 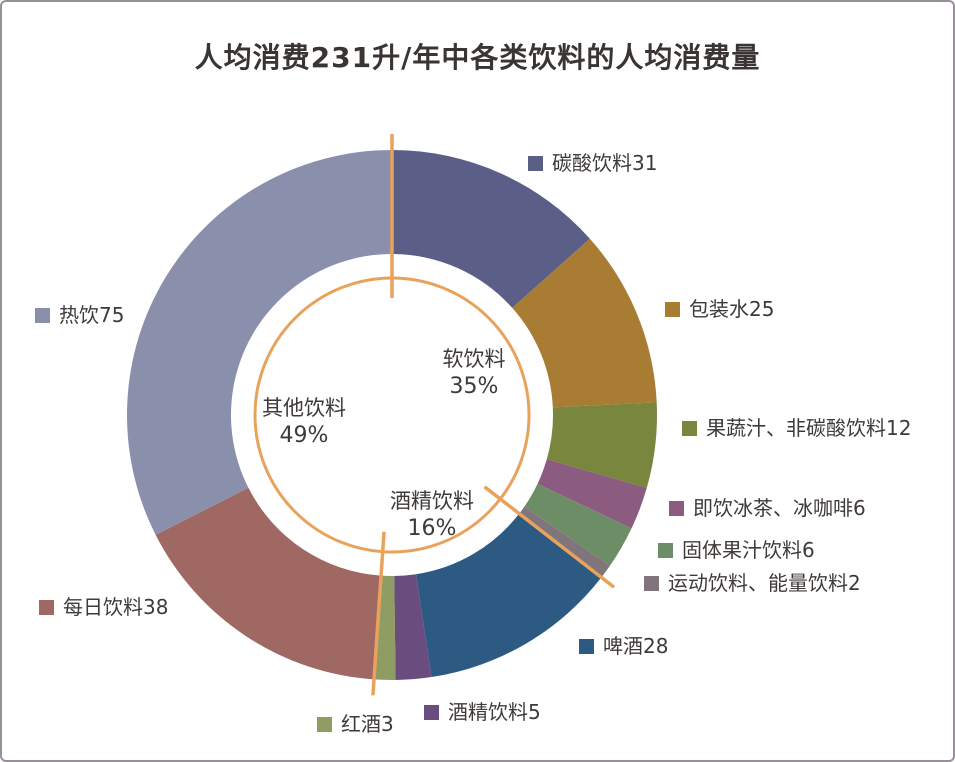 I want to click on legend-item-sports-energy: 运动饮料、能量饮料2, so click(x=752, y=583).